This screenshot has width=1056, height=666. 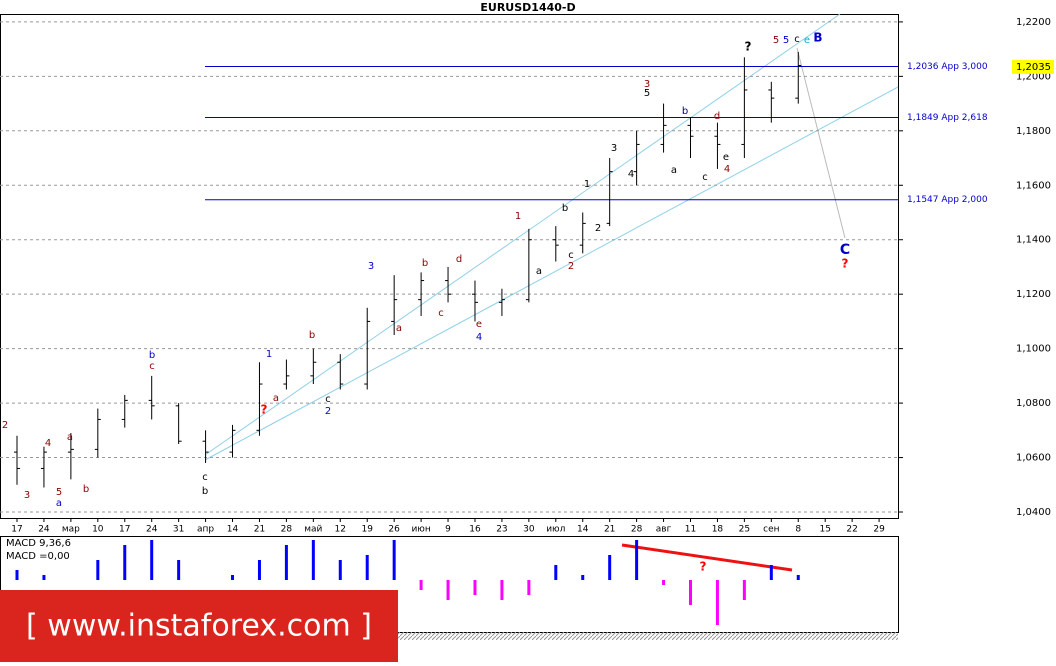 I want to click on y-tick-label: 1,0800, so click(x=1033, y=403).